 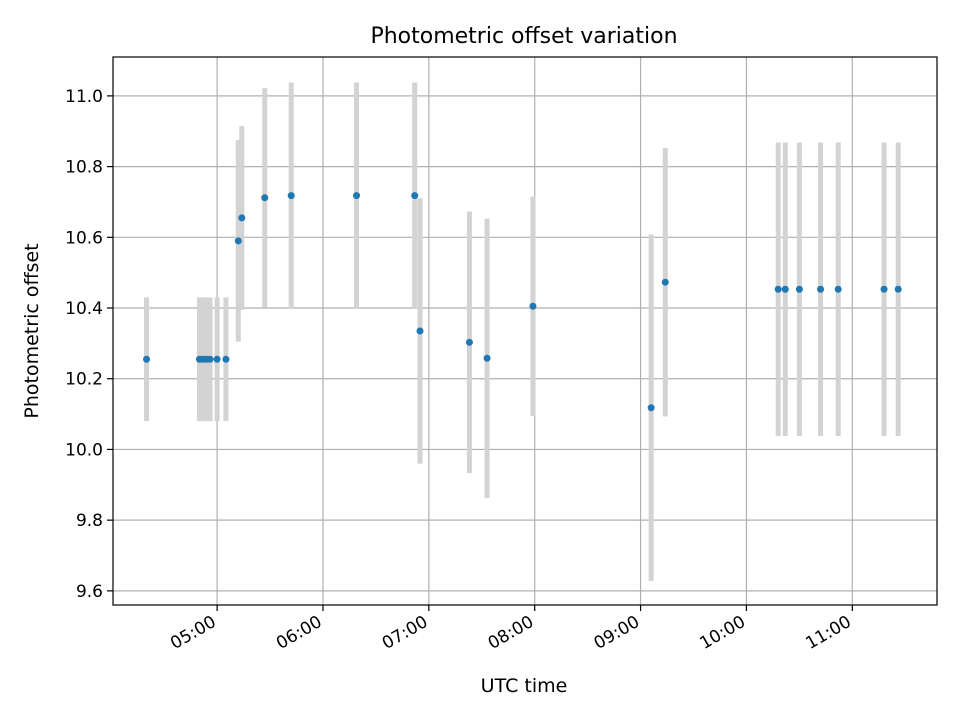 I want to click on y-tick-label: 10.2, so click(x=84, y=380).